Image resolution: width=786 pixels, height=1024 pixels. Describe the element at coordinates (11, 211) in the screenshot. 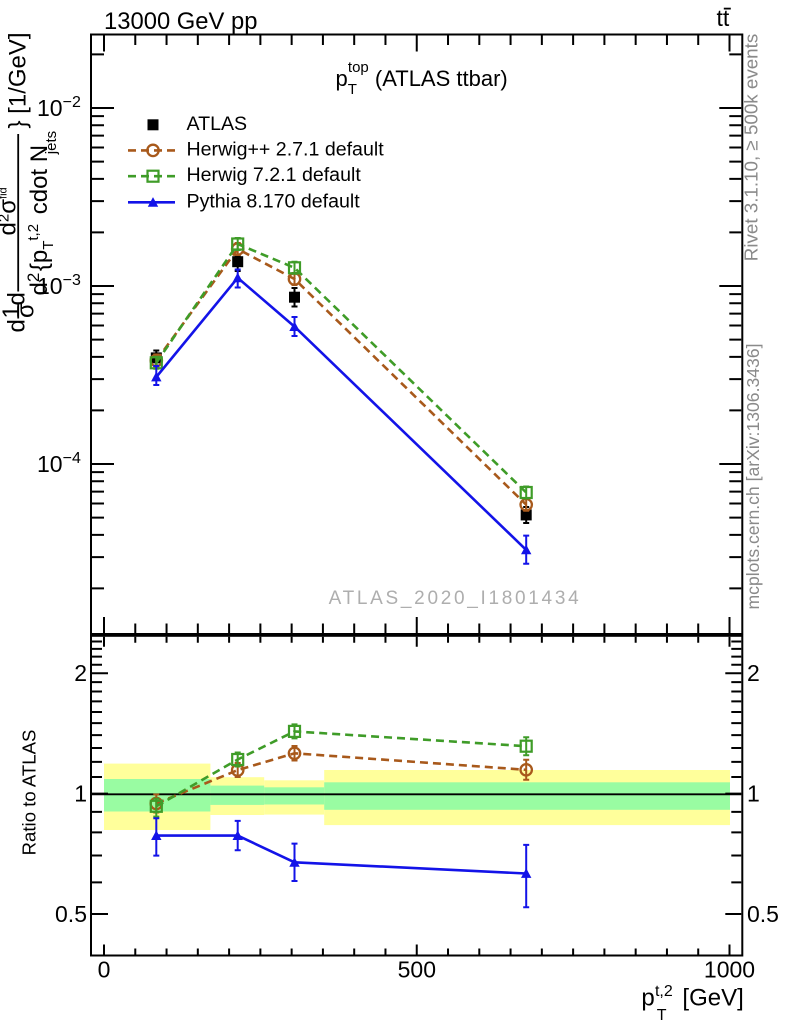

I see `svg-text: d2σfid` at that location.